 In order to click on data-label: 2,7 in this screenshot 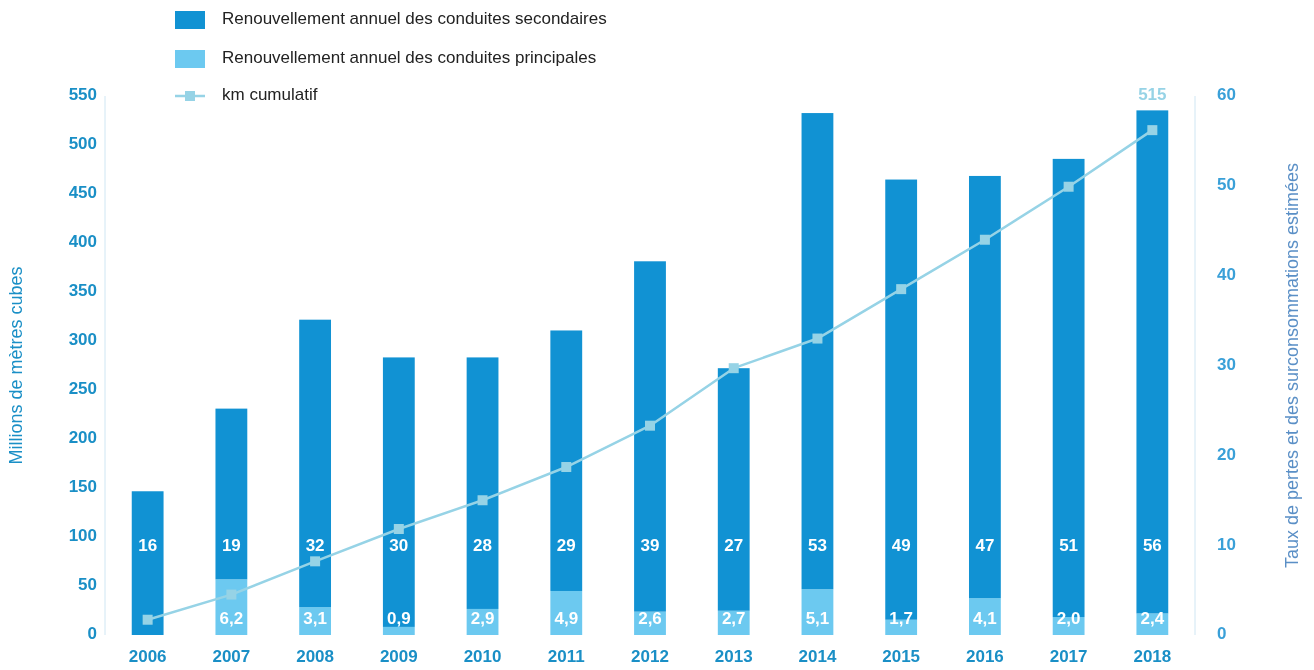, I will do `click(733, 619)`.